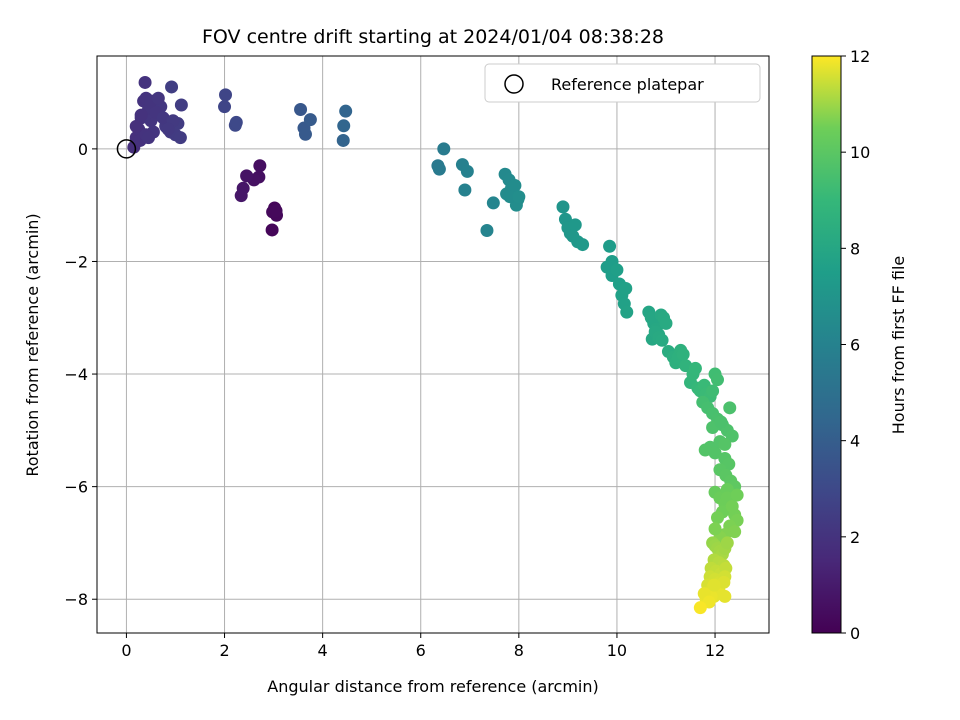 The image size is (960, 720). Describe the element at coordinates (855, 441) in the screenshot. I see `colorbar-tick-label: 4` at that location.